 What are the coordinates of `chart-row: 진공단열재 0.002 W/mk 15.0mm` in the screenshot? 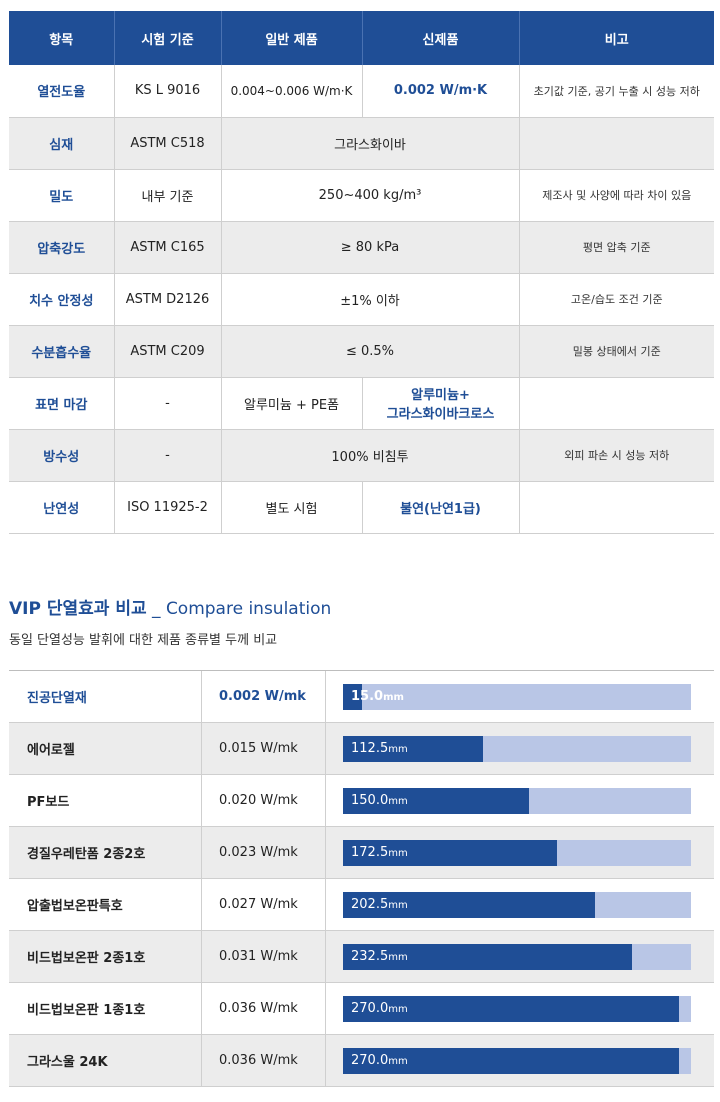 It's located at (361, 697).